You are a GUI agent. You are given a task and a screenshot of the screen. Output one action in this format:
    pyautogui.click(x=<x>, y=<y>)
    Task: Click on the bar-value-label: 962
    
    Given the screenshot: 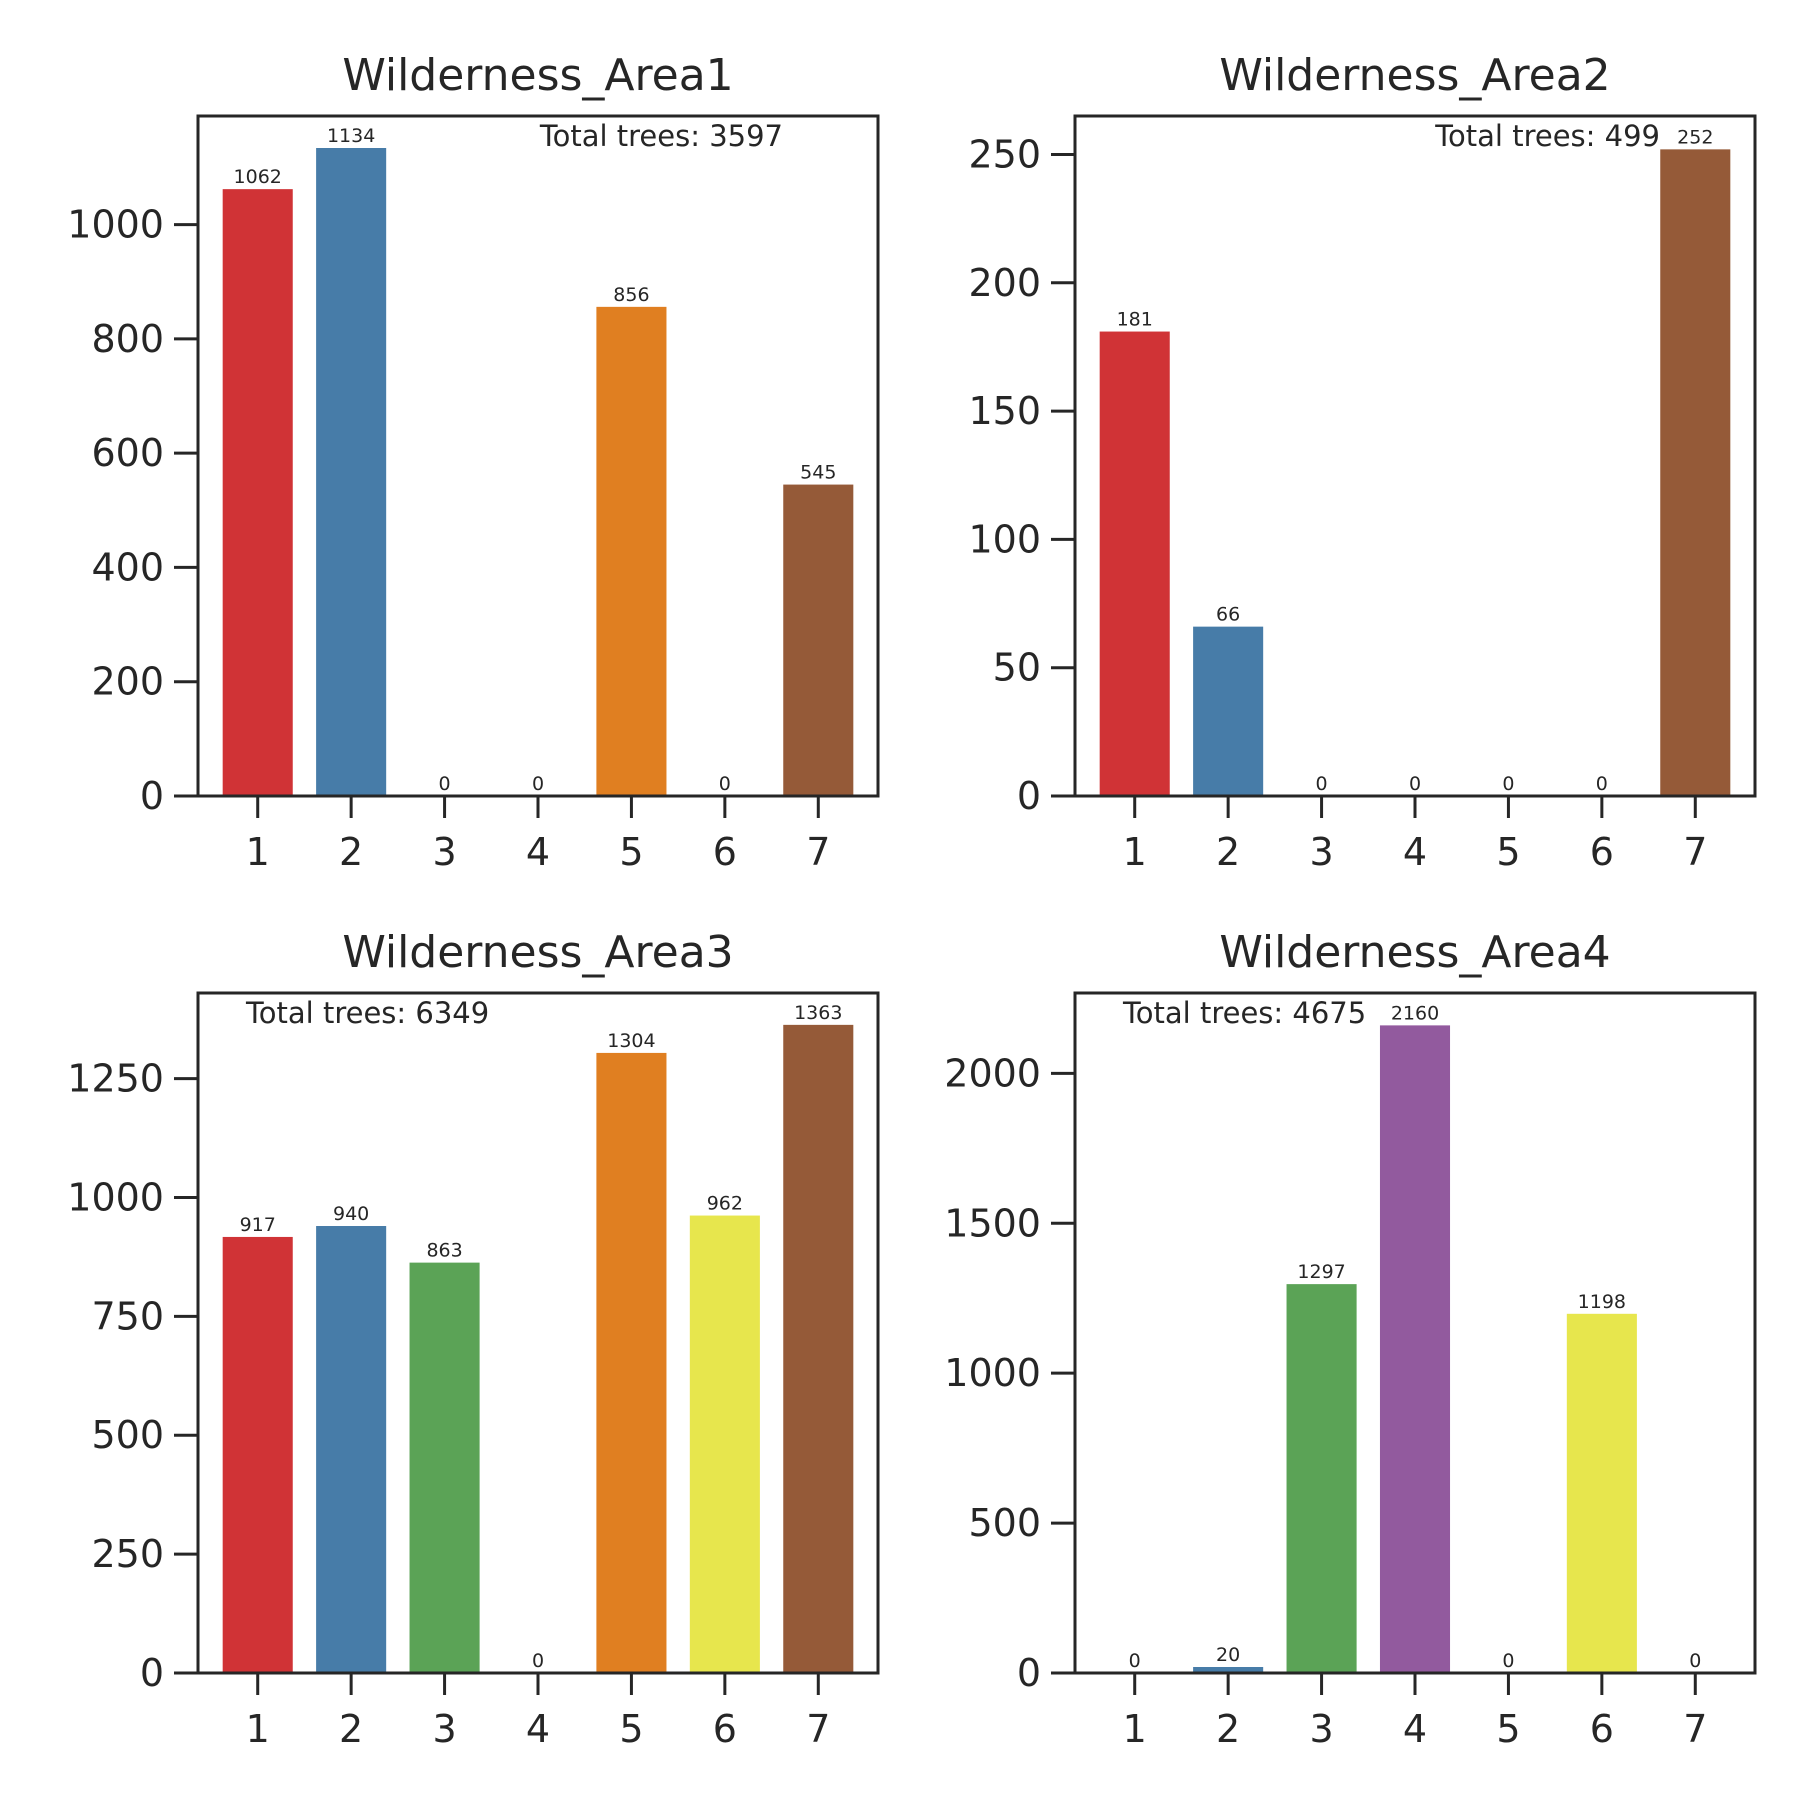 What is the action you would take?
    pyautogui.click(x=725, y=1204)
    